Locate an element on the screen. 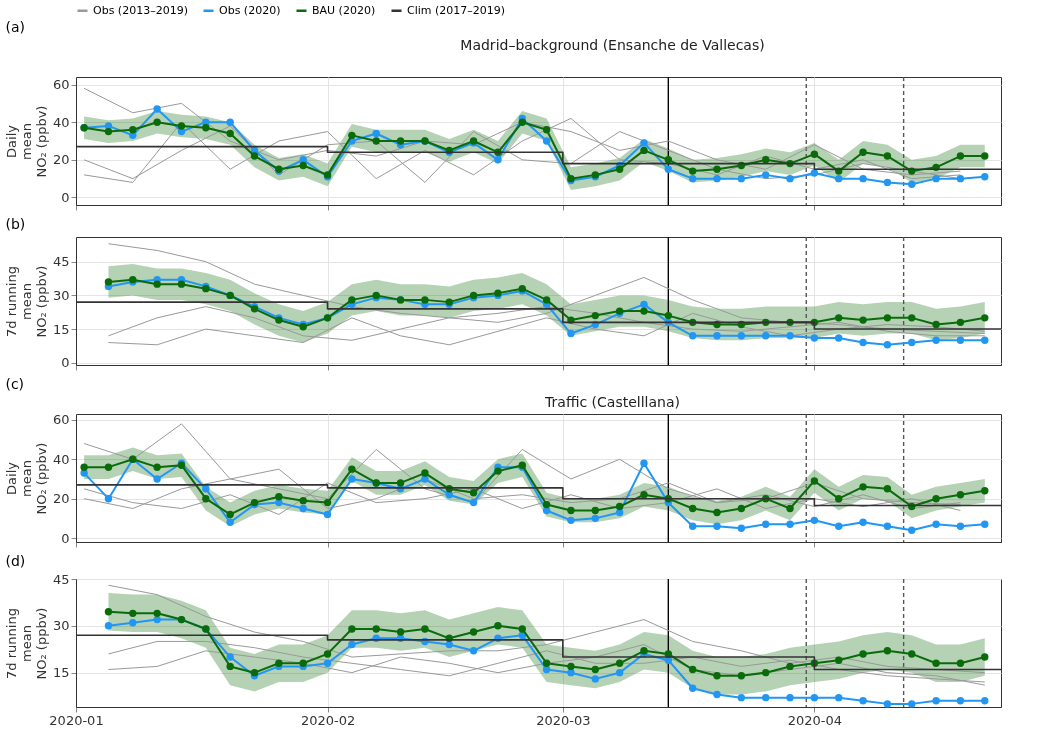  text: Madrid–background (Ensanche de Vallecas) is located at coordinates (612, 45).